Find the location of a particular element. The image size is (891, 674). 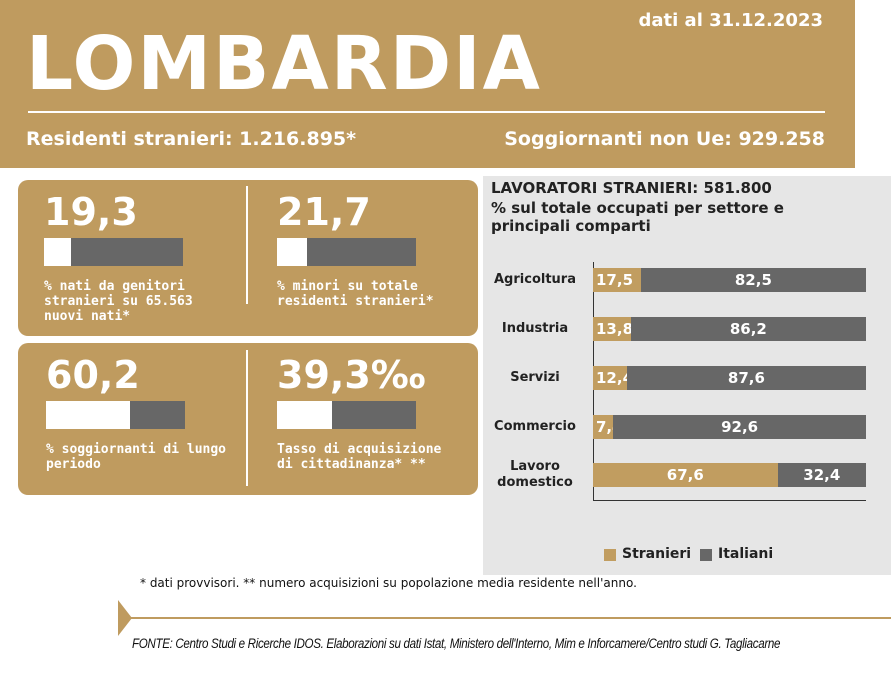

kpi-value: 39,3‰ is located at coordinates (351, 375).